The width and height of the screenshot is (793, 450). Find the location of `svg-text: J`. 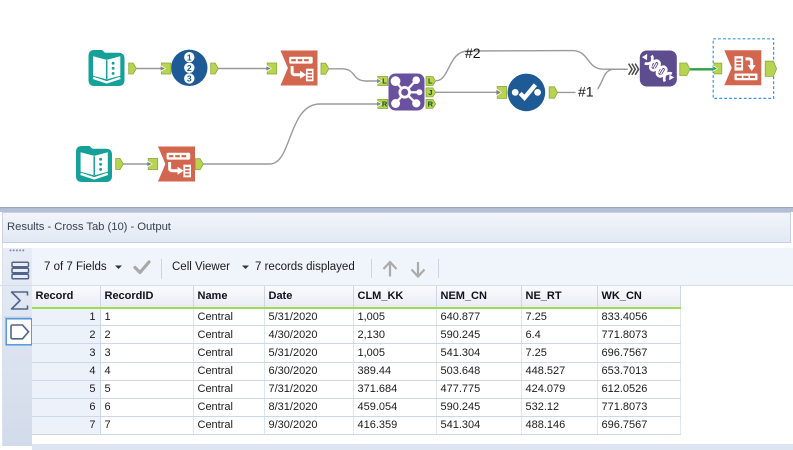

svg-text: J is located at coordinates (430, 92).